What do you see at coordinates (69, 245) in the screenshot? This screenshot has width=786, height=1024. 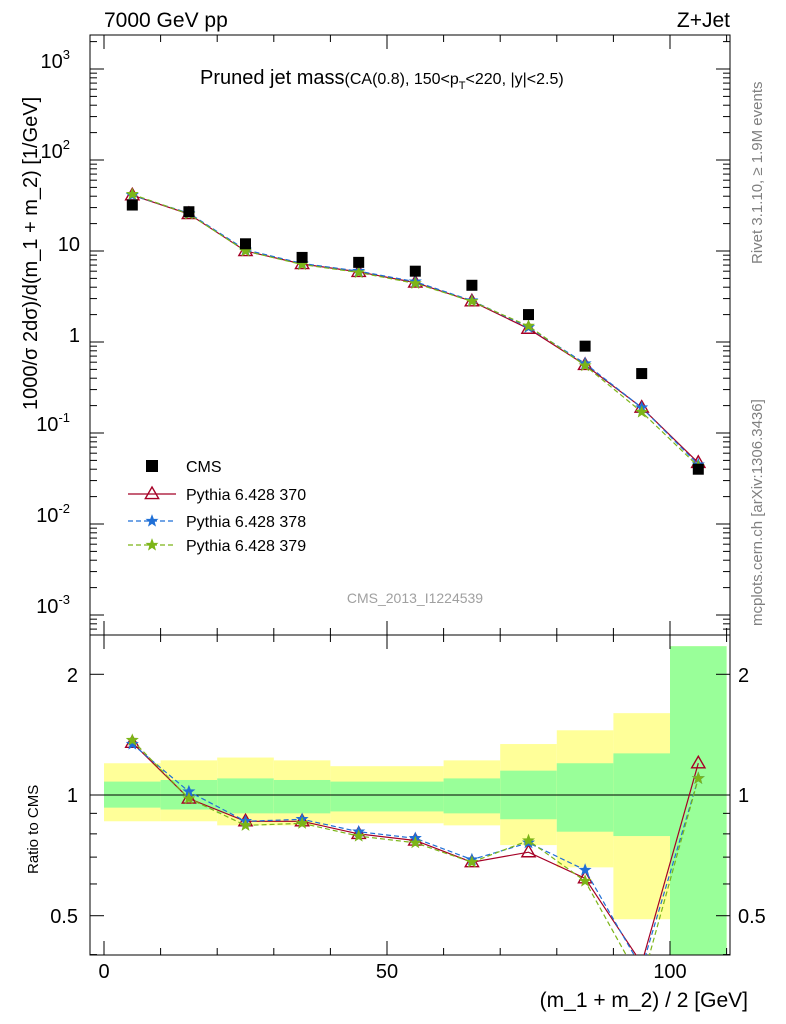 I see `main-y-tick-label: 10` at bounding box center [69, 245].